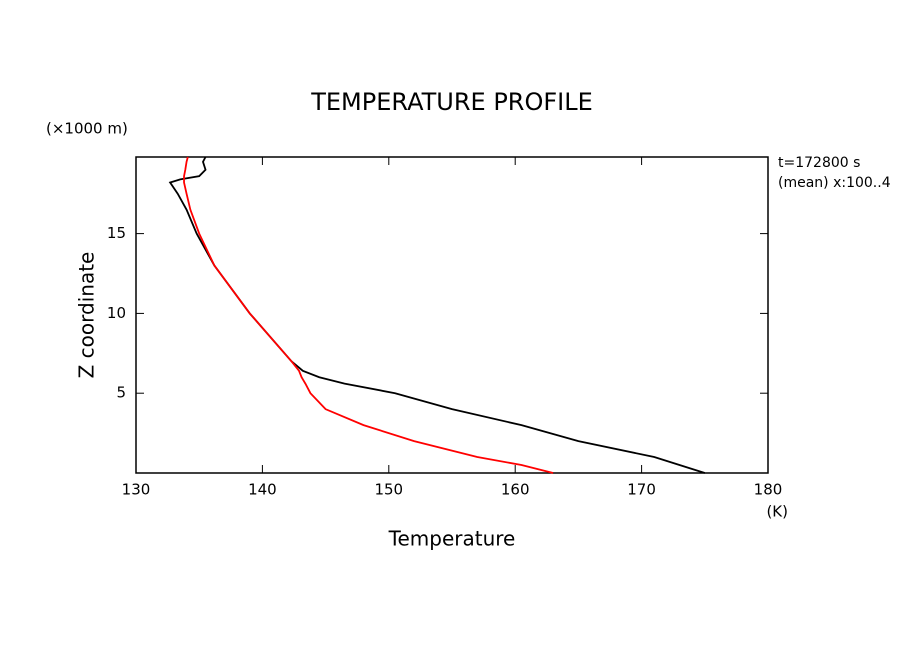 The image size is (904, 654). I want to click on x-tick-label: 140, so click(262, 490).